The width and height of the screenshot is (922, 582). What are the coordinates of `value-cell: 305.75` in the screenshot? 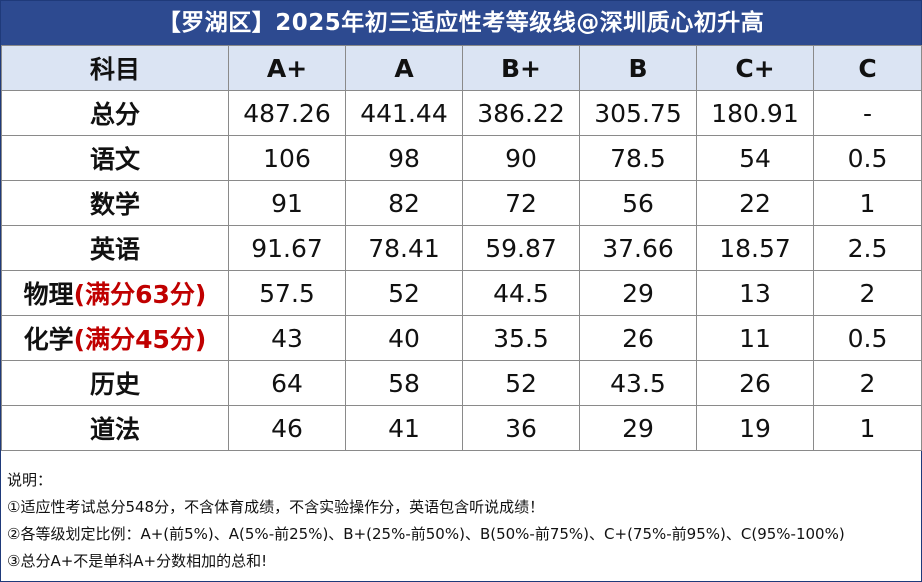 It's located at (638, 113).